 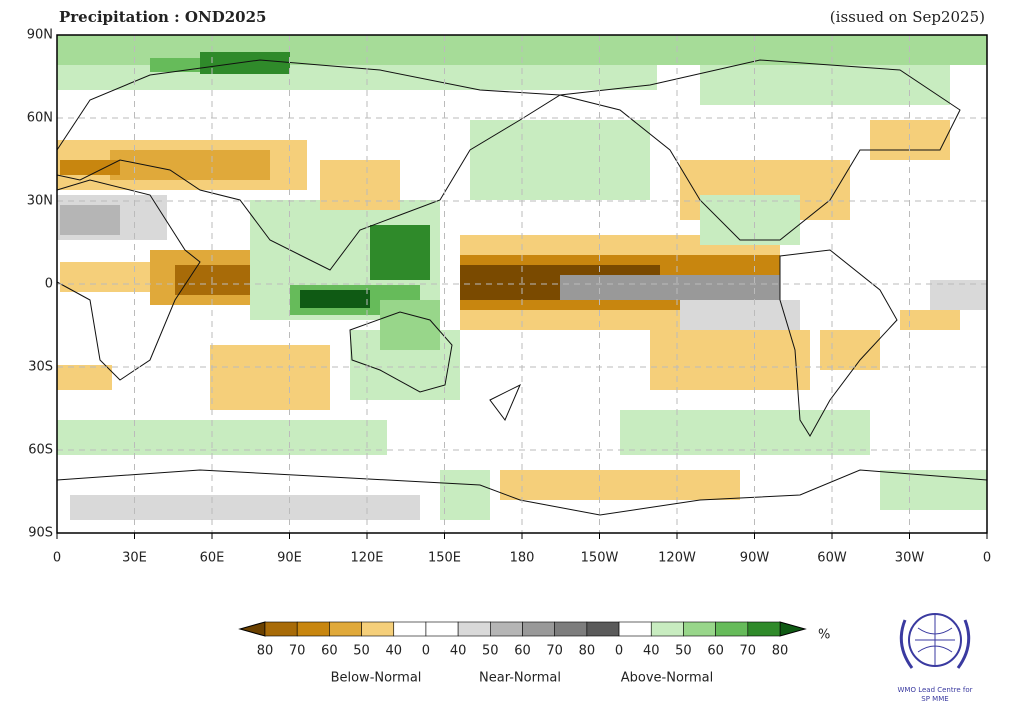 I want to click on unit: %, so click(x=824, y=635).